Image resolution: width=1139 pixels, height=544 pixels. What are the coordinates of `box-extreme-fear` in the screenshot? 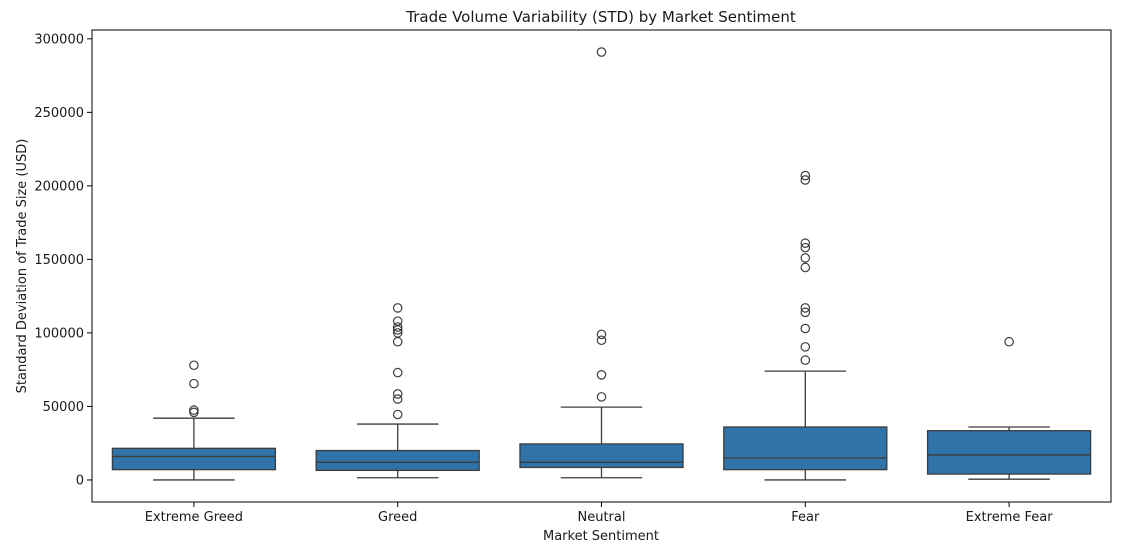 It's located at (1009, 408).